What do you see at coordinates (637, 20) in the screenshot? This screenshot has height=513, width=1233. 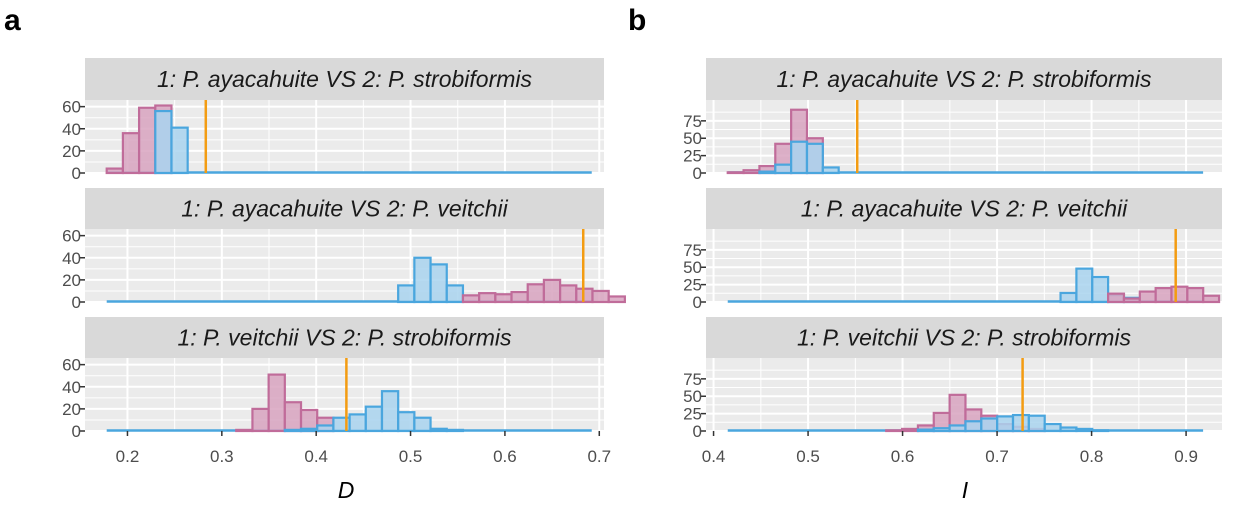 I see `panel-letter-b: b` at bounding box center [637, 20].